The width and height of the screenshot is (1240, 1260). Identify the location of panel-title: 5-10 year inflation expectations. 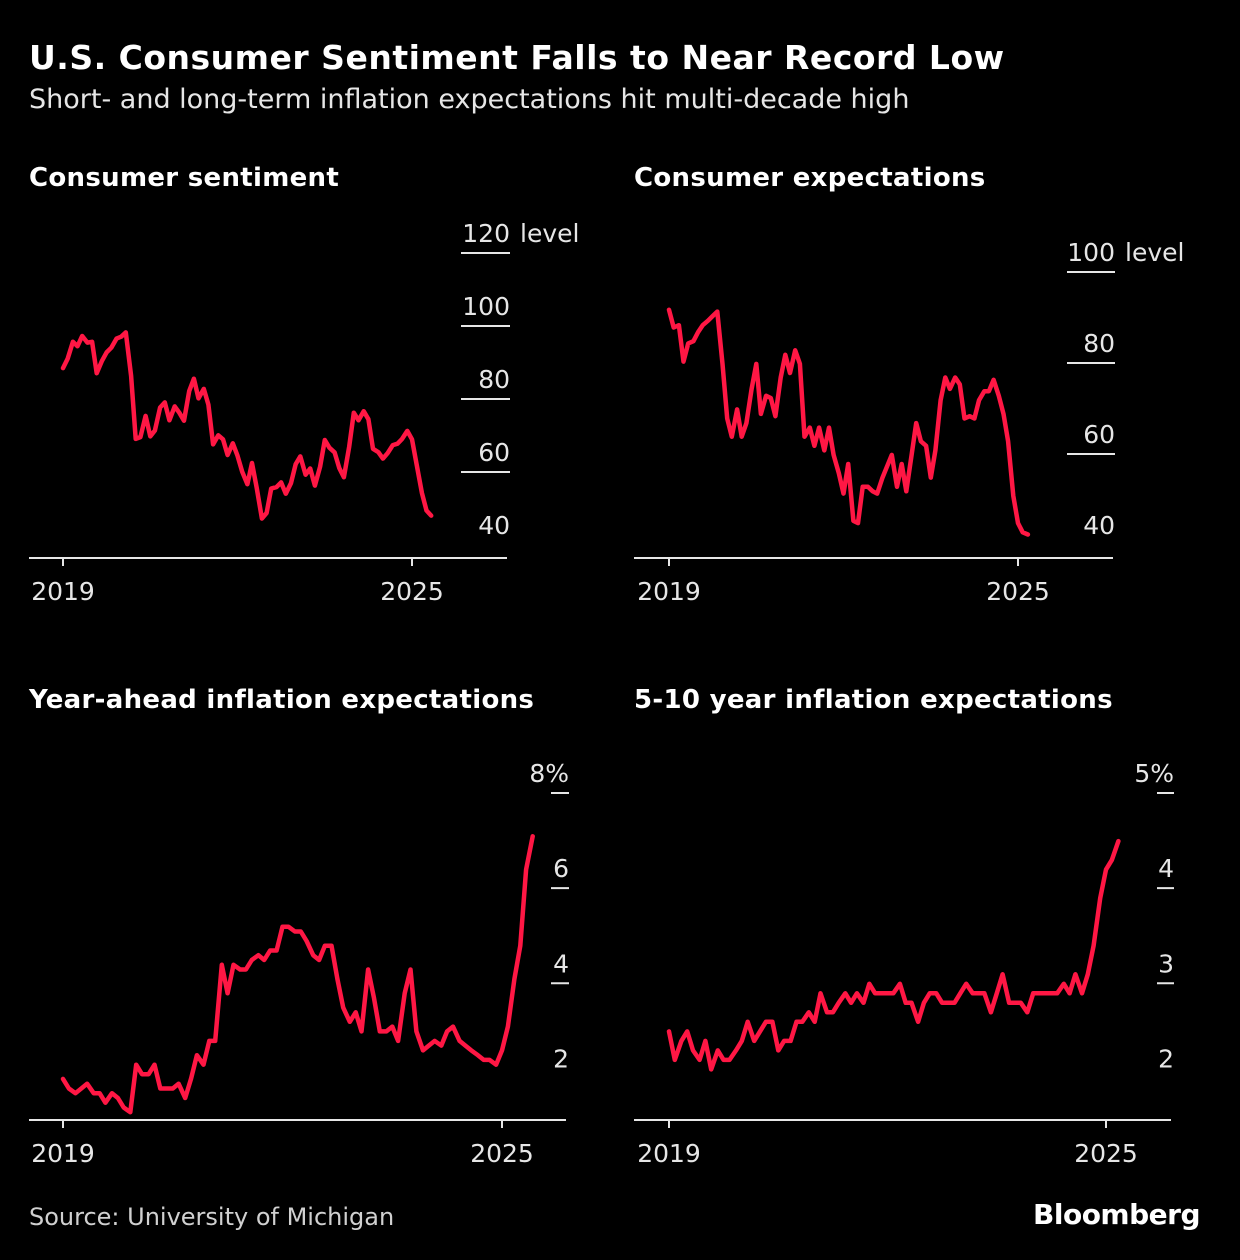
(873, 700).